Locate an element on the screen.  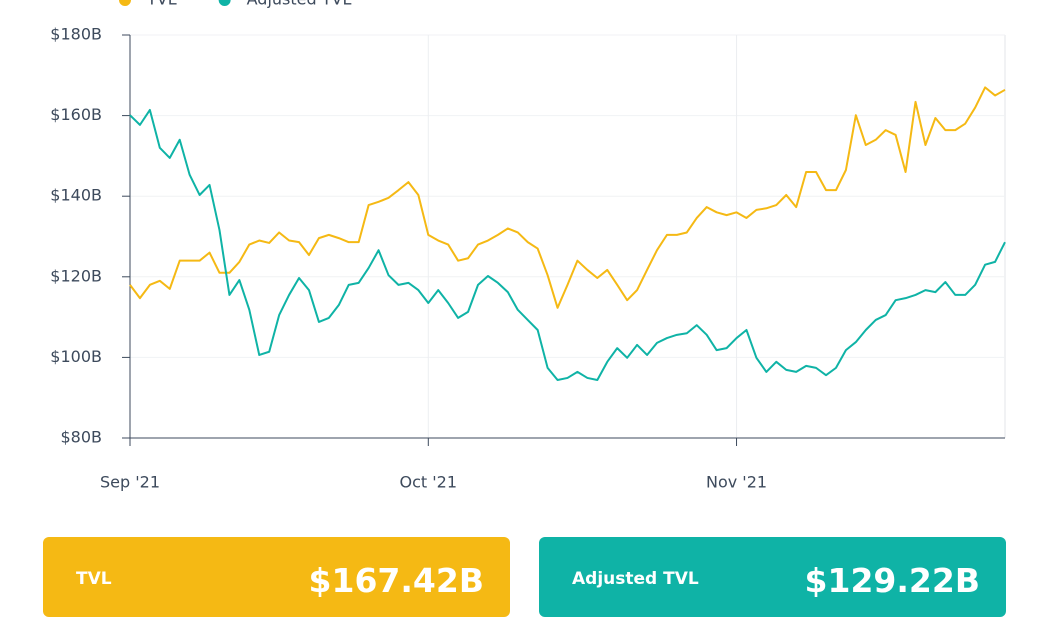
card-label: Adjusted TVL is located at coordinates (635, 579).